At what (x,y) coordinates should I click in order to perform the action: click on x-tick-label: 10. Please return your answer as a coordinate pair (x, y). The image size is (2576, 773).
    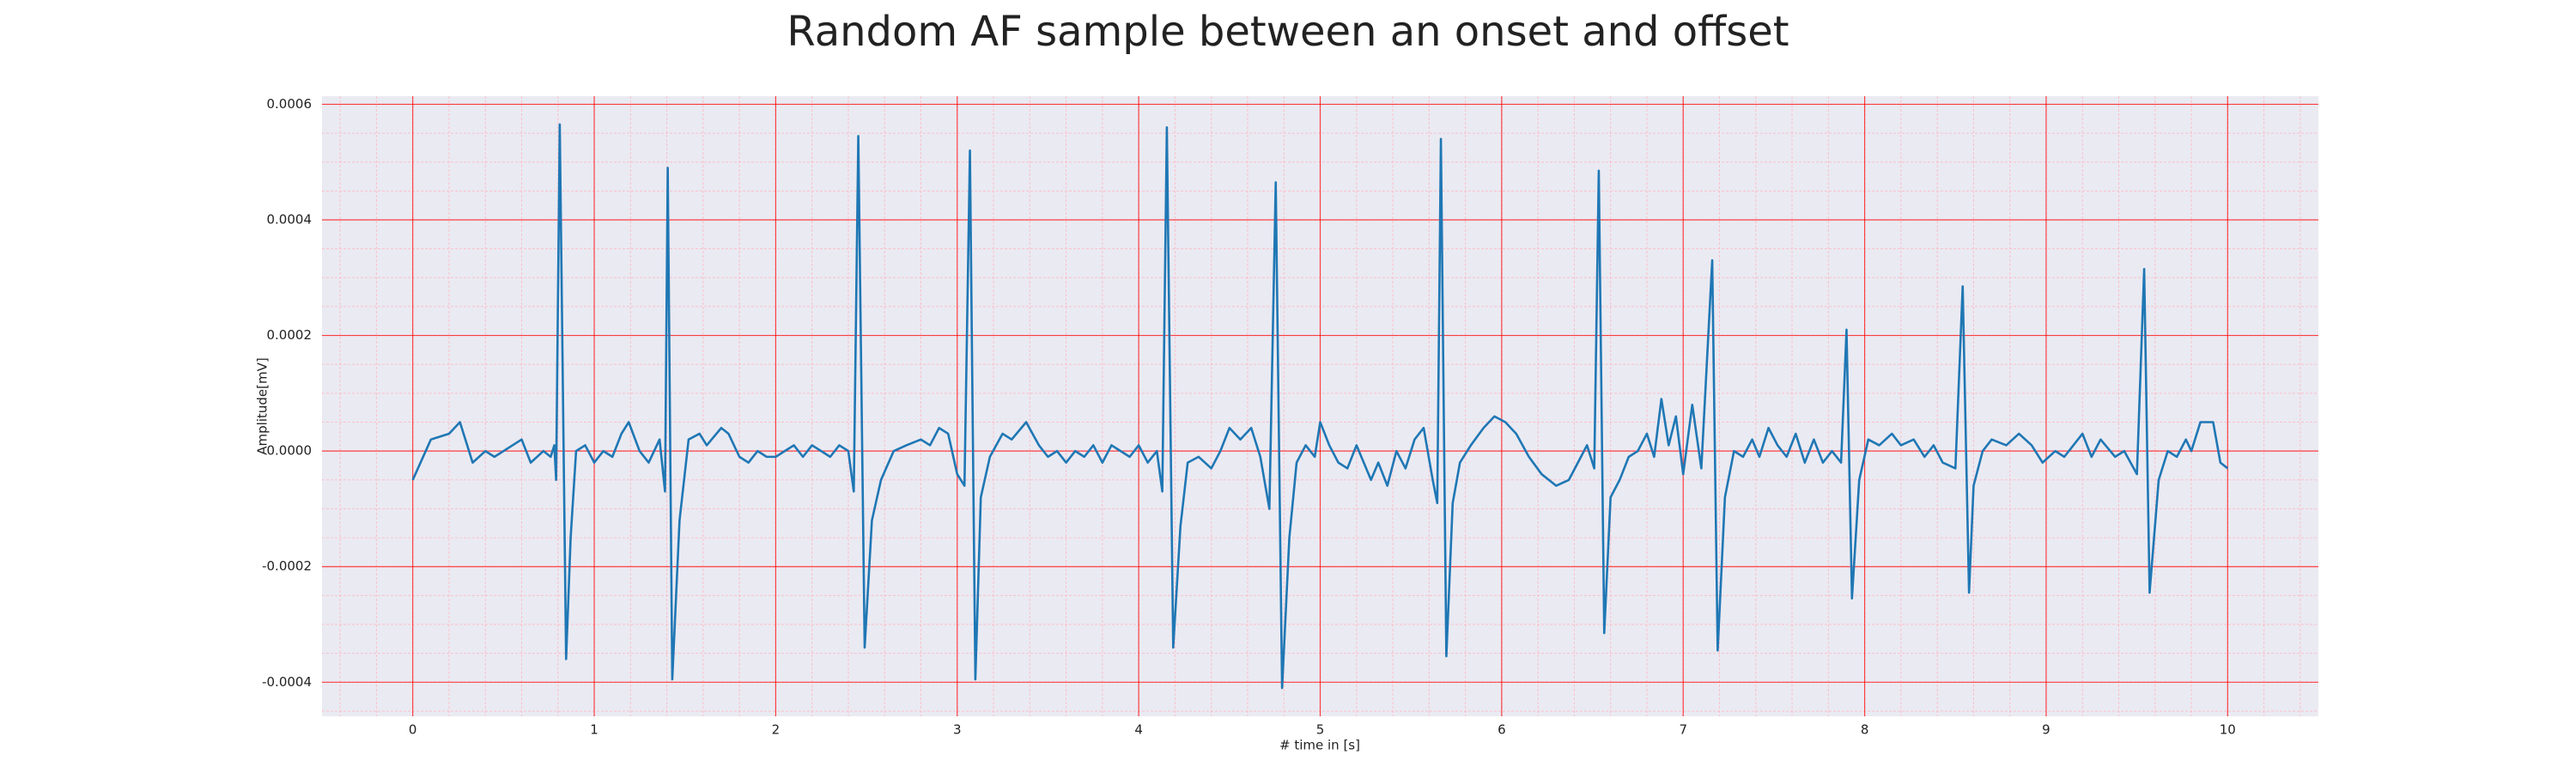
    Looking at the image, I should click on (2228, 730).